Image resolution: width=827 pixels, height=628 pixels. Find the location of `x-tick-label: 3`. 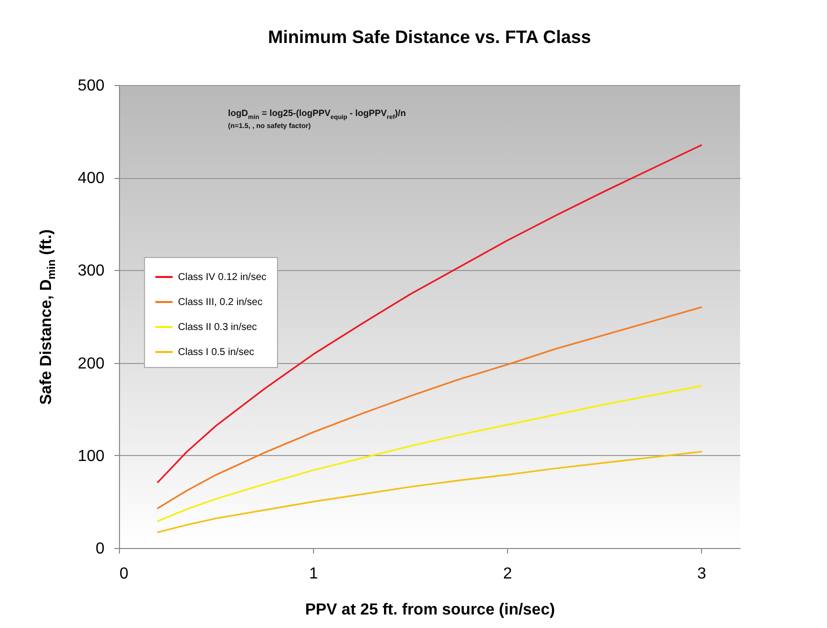

x-tick-label: 3 is located at coordinates (701, 574).